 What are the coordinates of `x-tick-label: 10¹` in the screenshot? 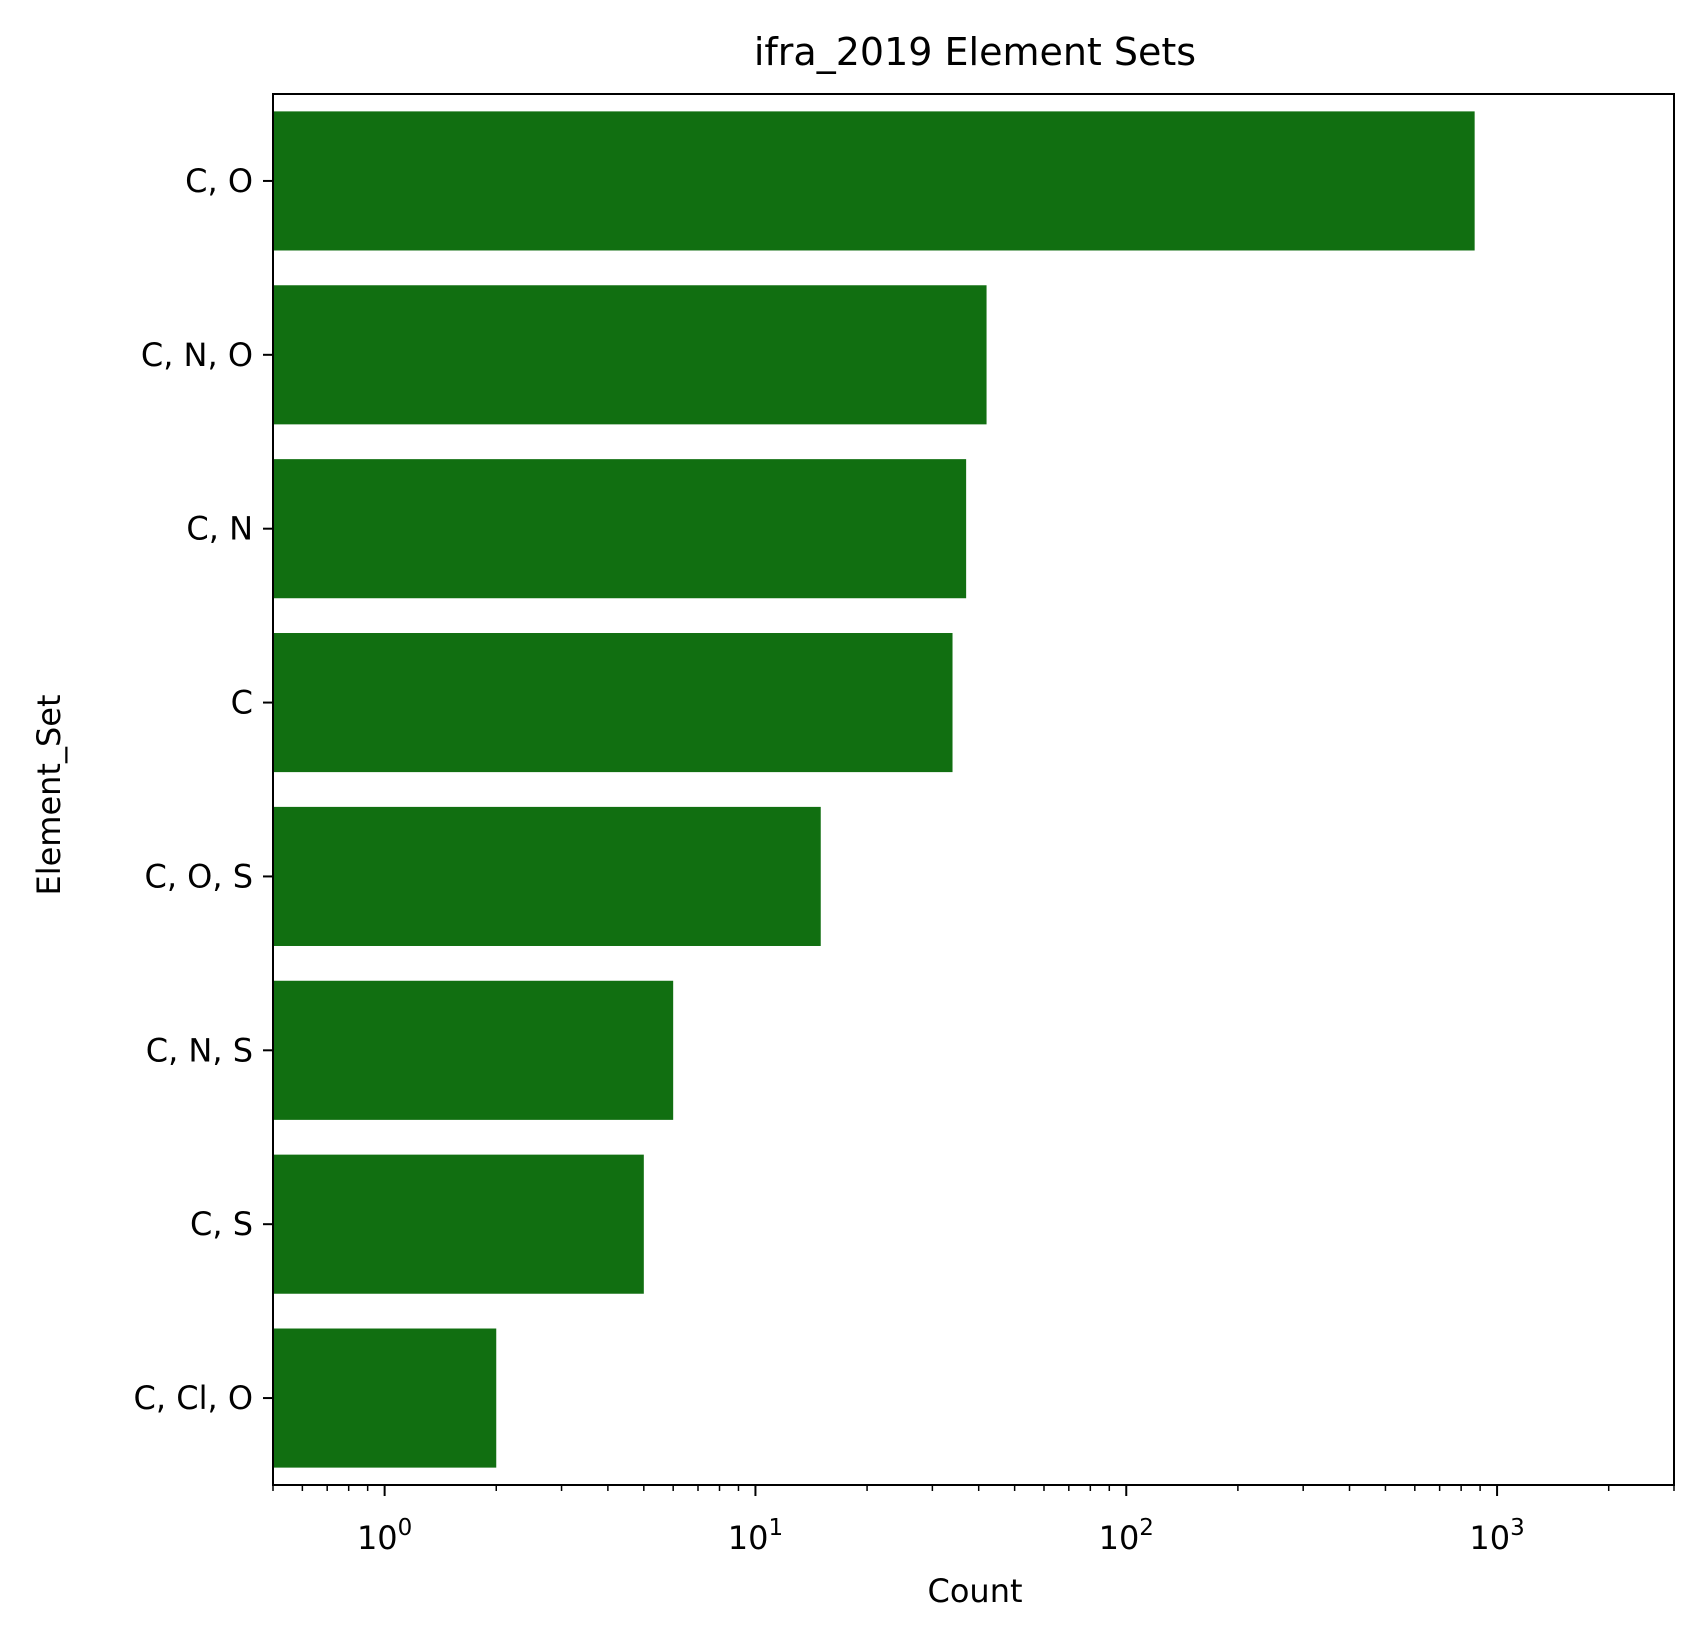 It's located at (755, 1536).